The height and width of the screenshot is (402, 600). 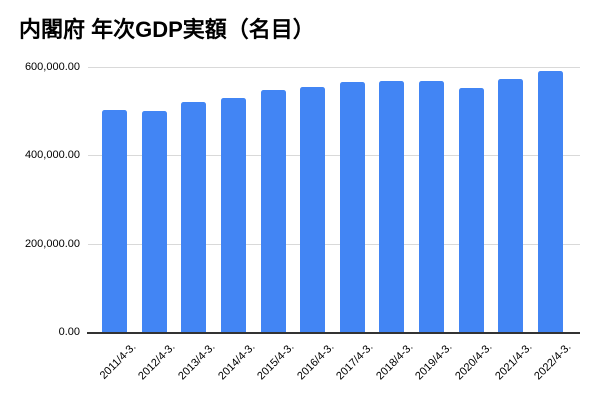 I want to click on x-axis-line, so click(x=333, y=333).